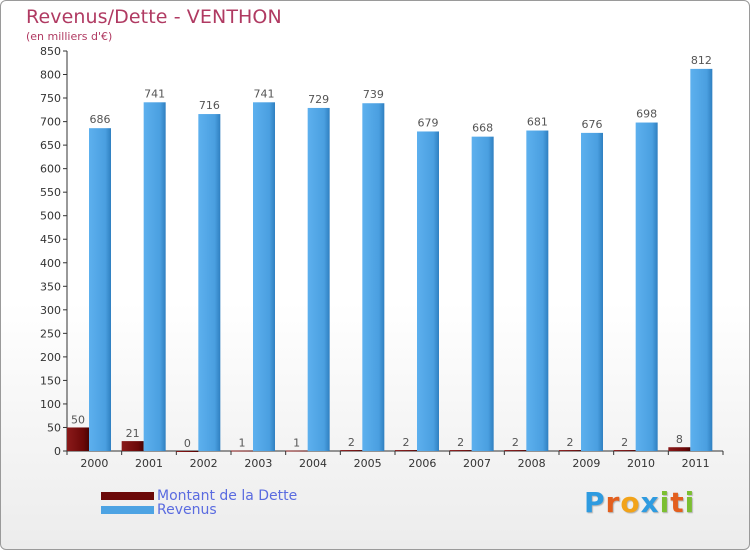 The image size is (750, 550). What do you see at coordinates (149, 463) in the screenshot?
I see `x-tick-label: 2001` at bounding box center [149, 463].